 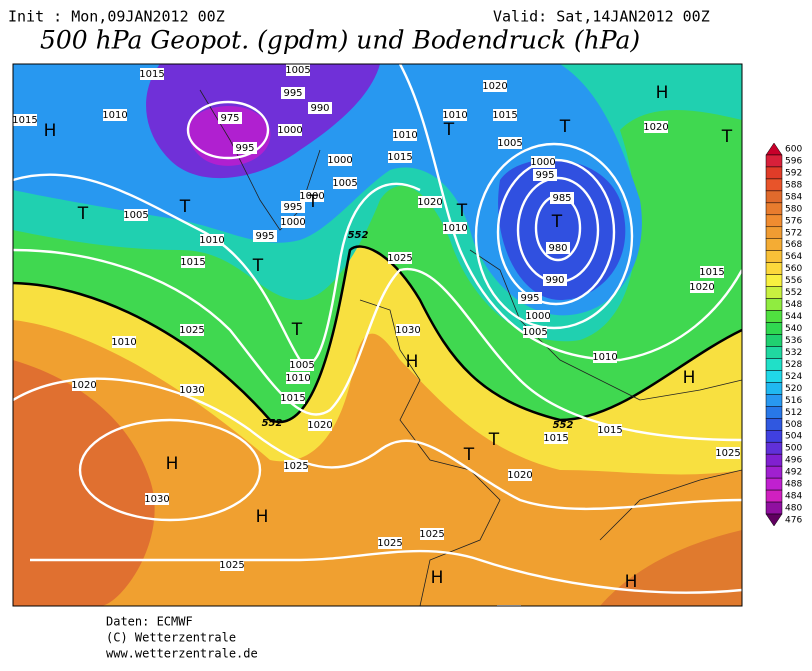 I want to click on colorbar-label: 508, so click(x=793, y=425).